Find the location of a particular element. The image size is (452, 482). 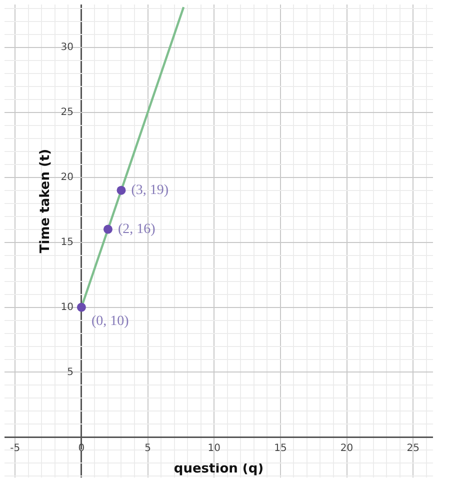

y-tick-label: 30 is located at coordinates (67, 47).